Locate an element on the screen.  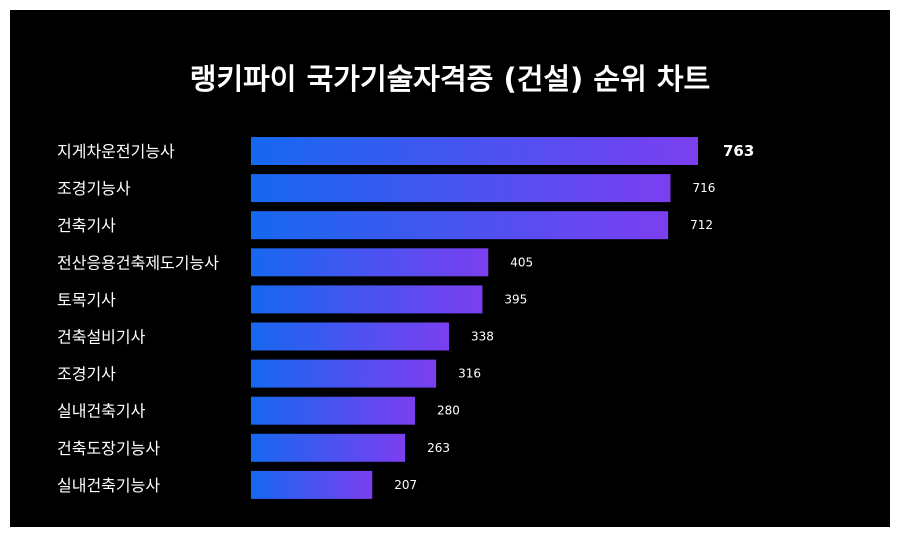
value-label: 316 is located at coordinates (469, 374).